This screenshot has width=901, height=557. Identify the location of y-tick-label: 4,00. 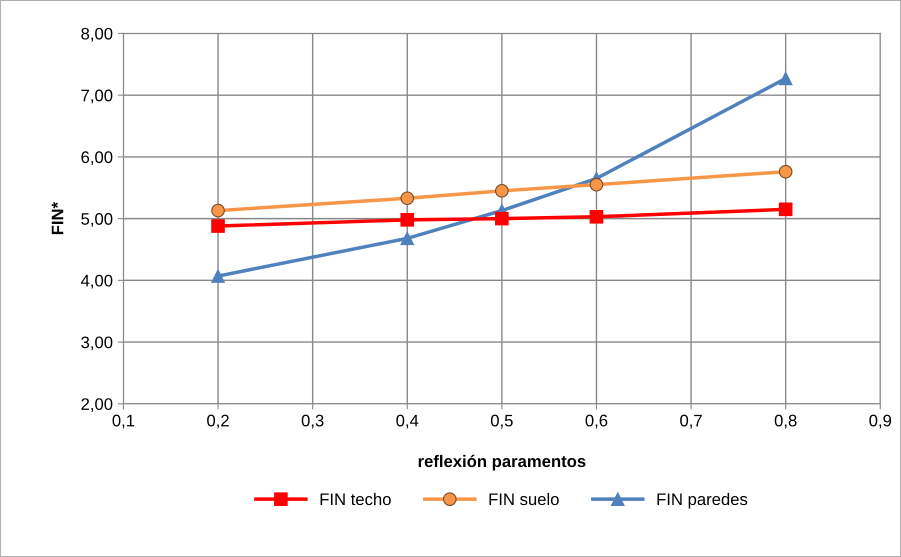
(96, 281).